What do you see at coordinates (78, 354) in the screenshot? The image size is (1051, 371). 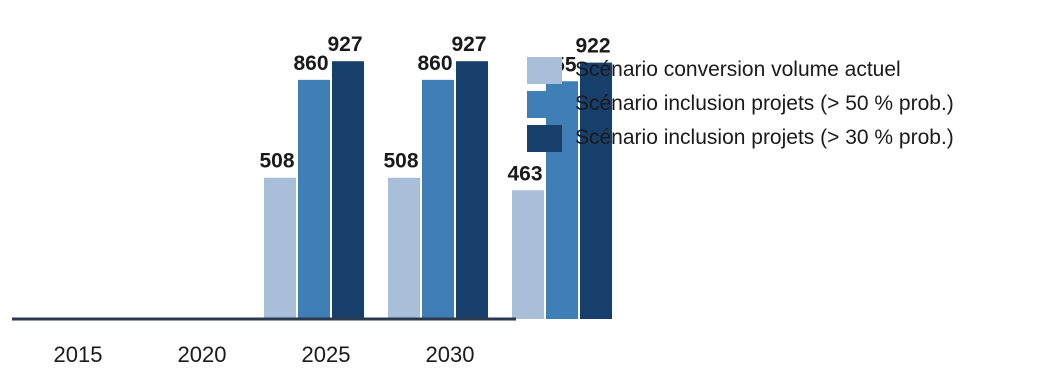 I see `x-tick-label-2015: 2015` at bounding box center [78, 354].